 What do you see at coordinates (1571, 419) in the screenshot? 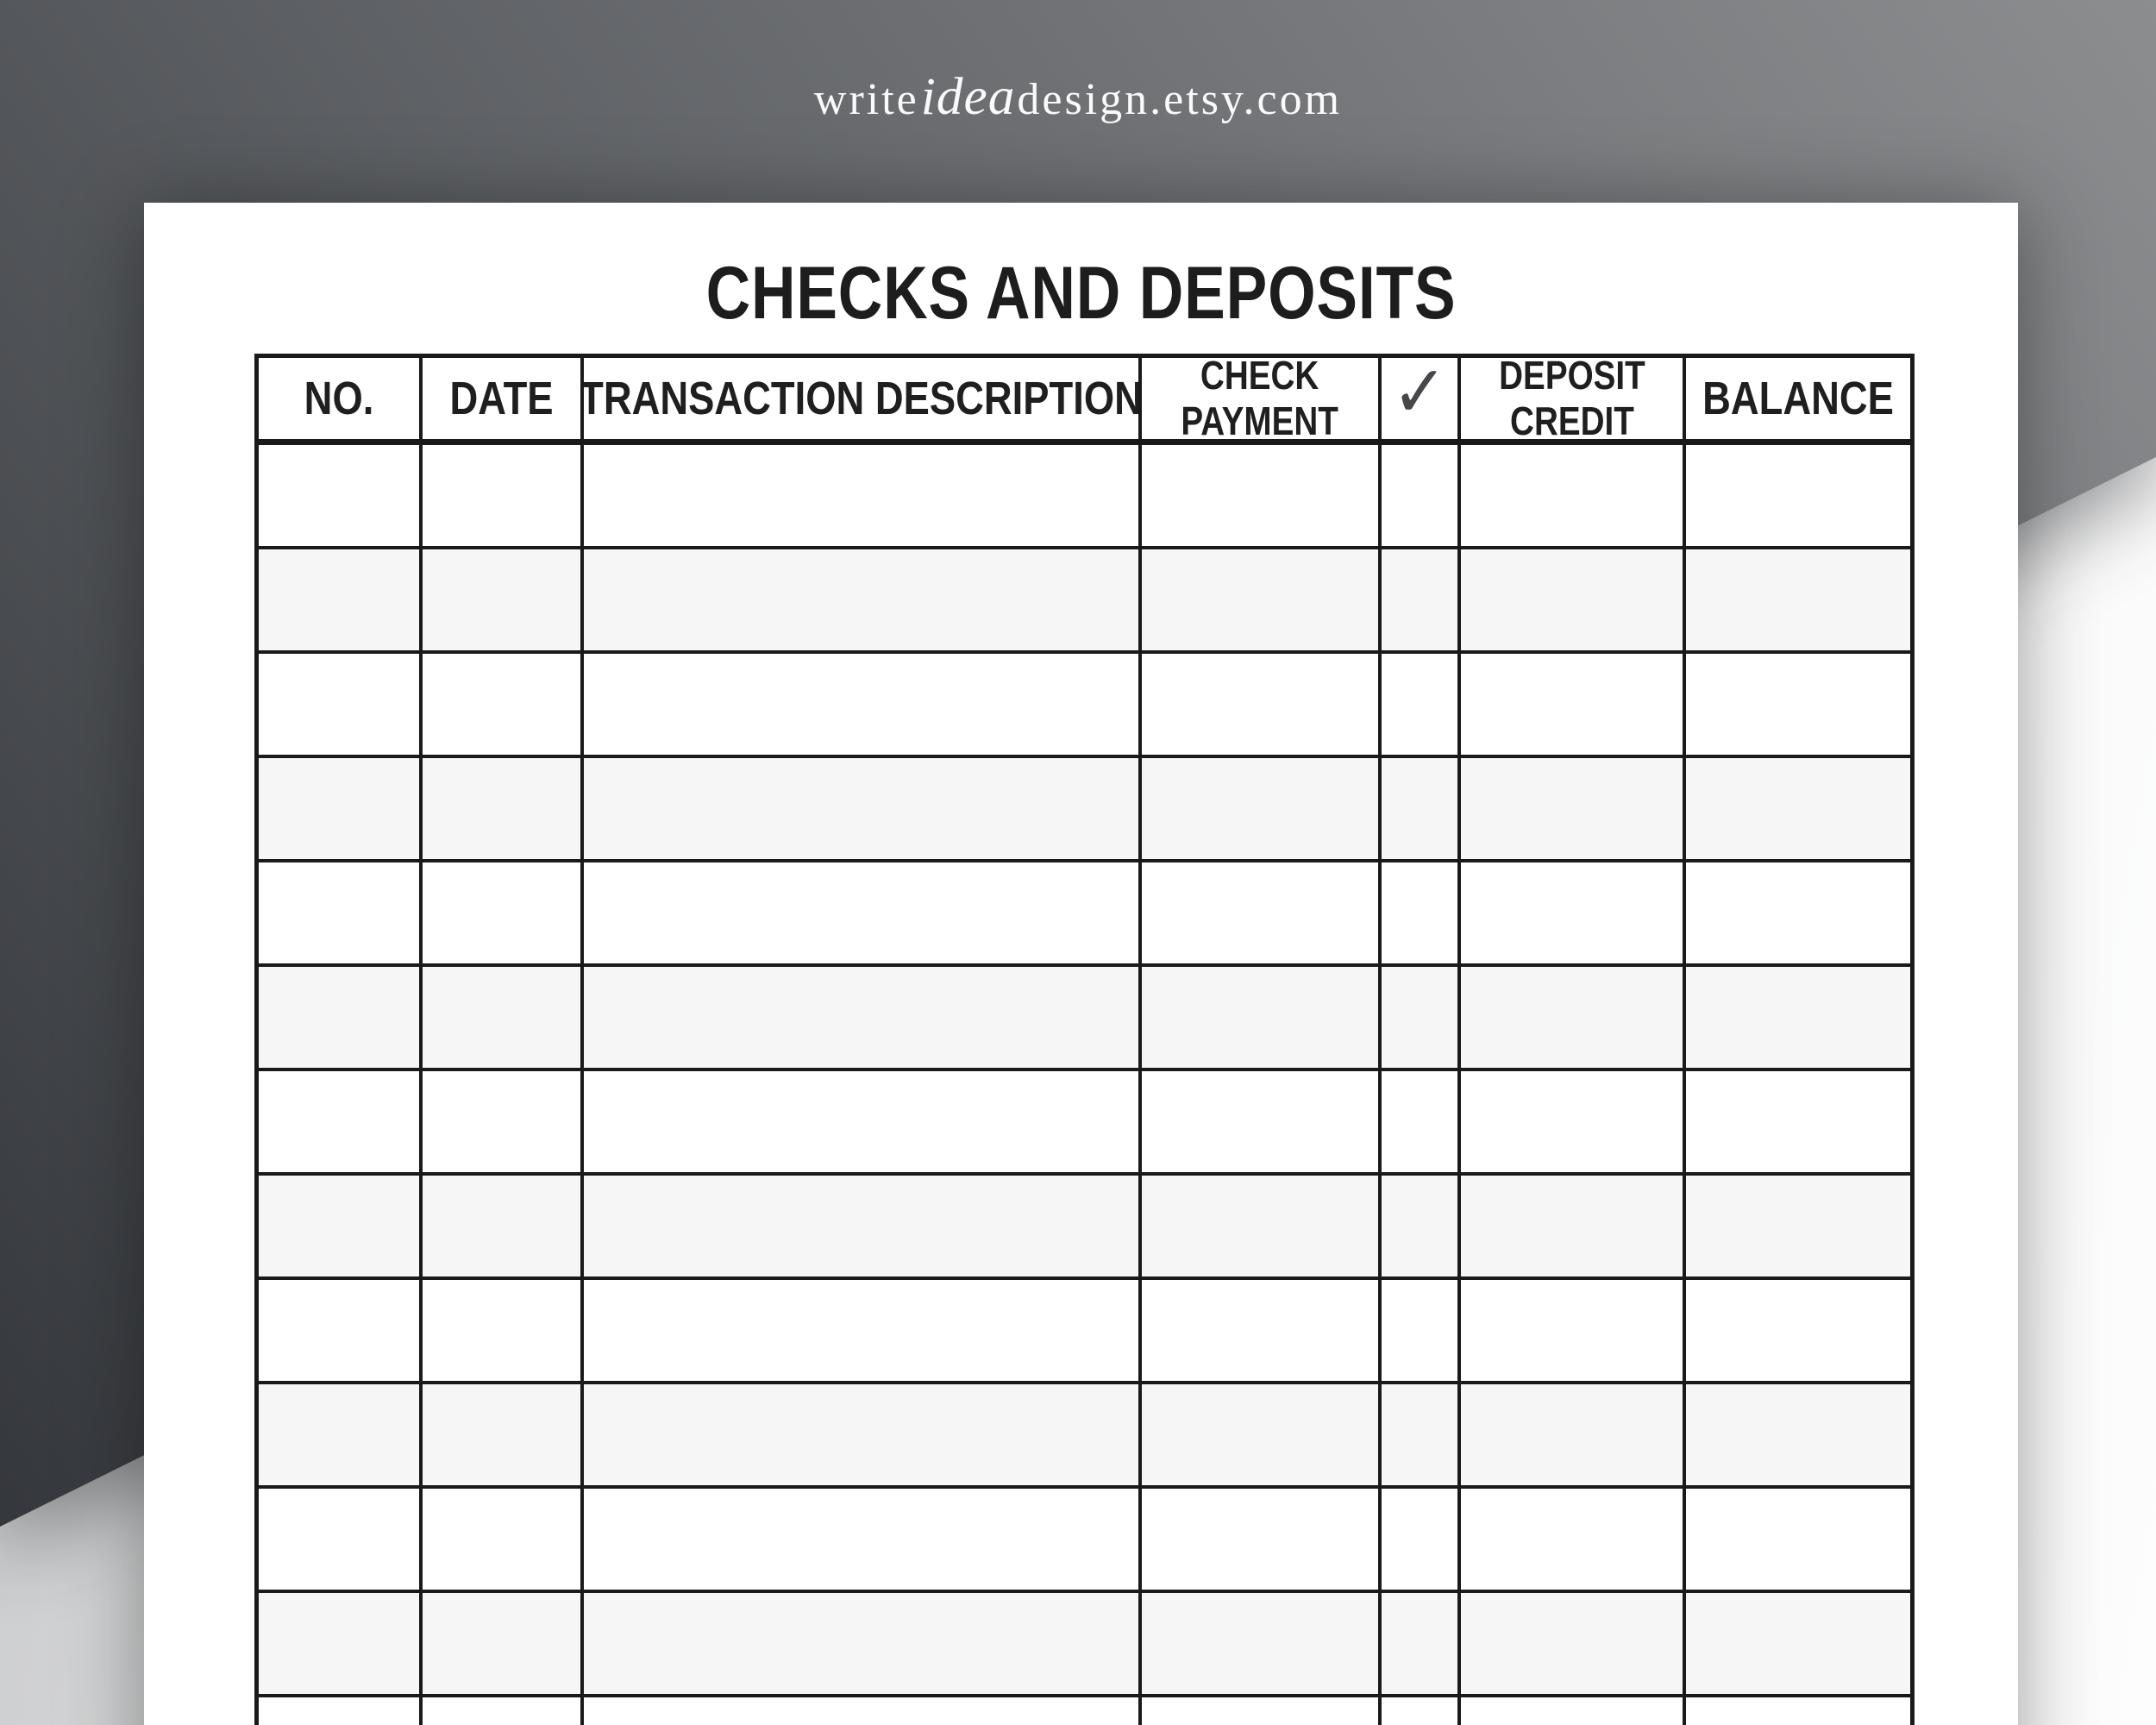
I see `header-label-credit: CREDIT` at bounding box center [1571, 419].